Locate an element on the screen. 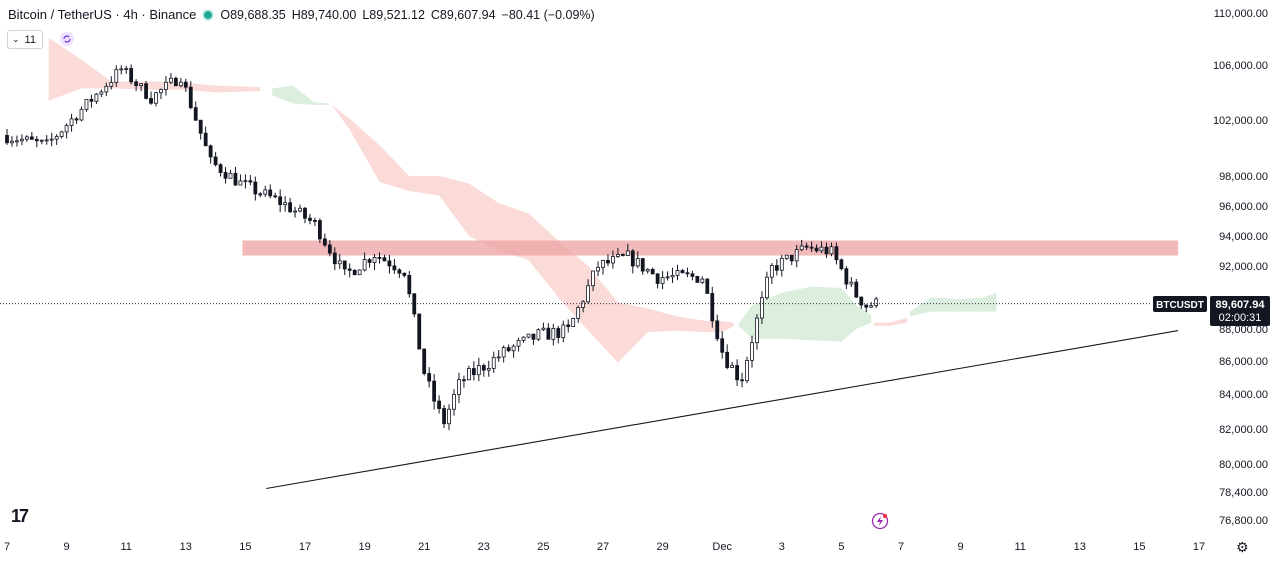 This screenshot has width=1280, height=562. time-tick-label: 13 is located at coordinates (1080, 547).